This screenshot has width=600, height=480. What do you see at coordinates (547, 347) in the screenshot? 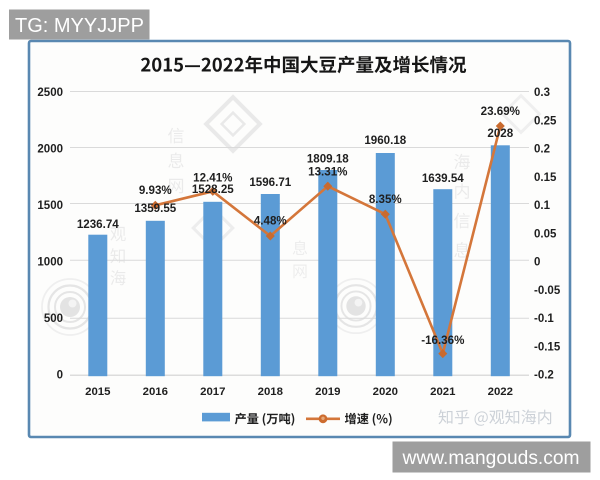
I see `svg-text: -0.15` at bounding box center [547, 347].